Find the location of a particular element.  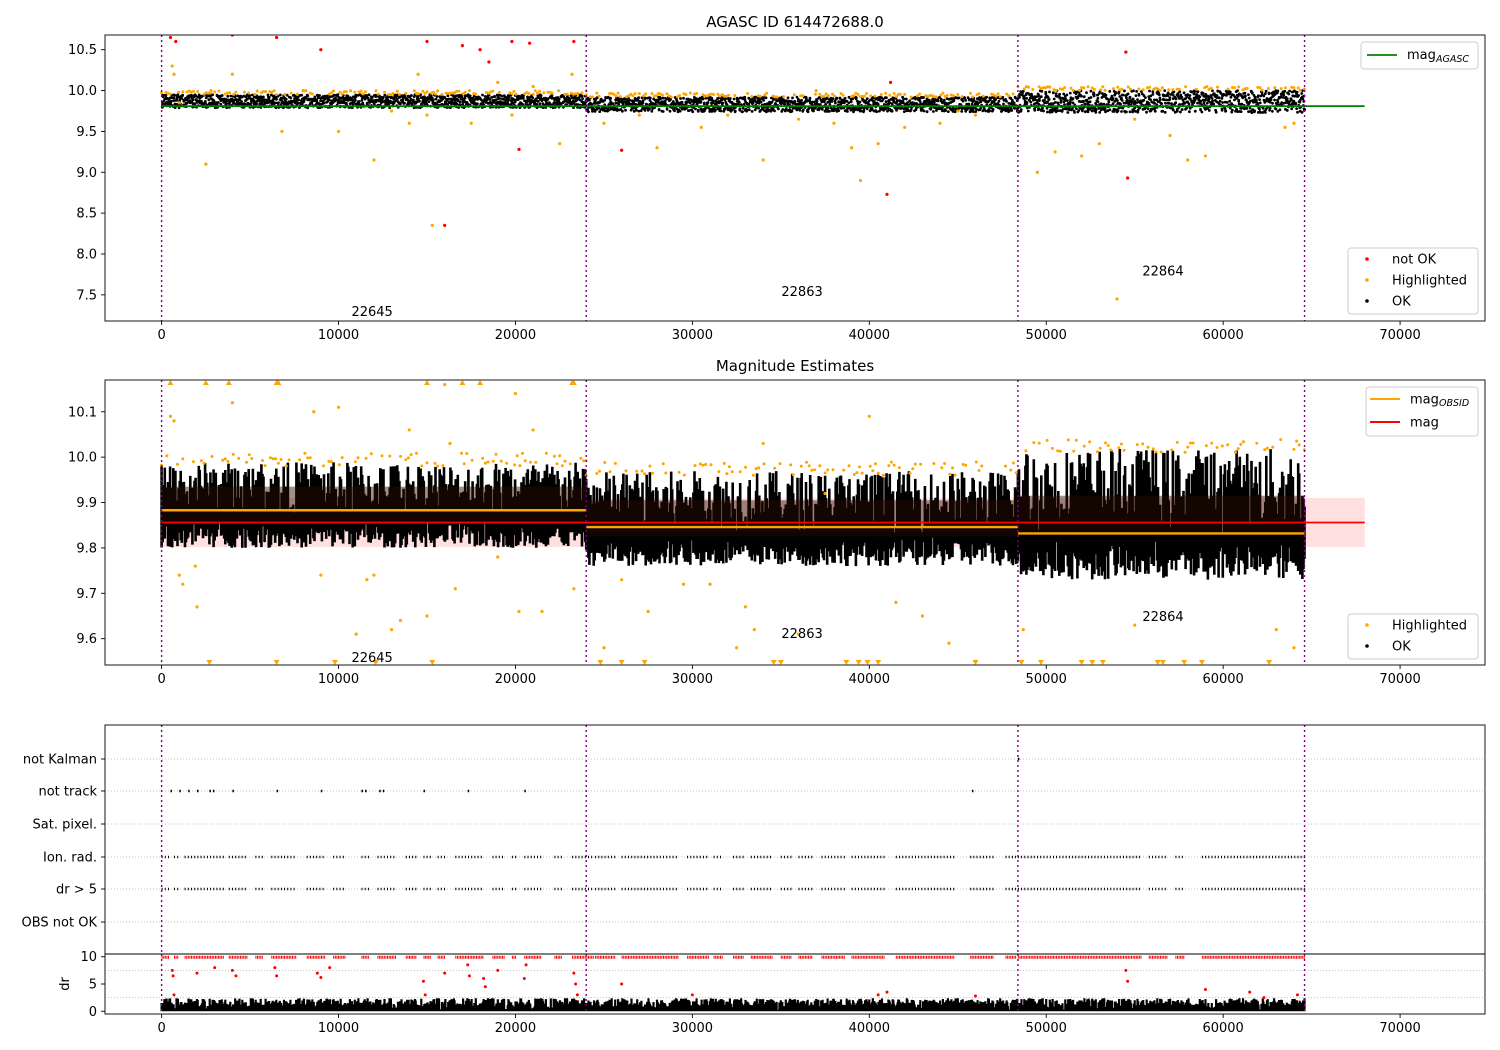

obsid-label: 22864 is located at coordinates (1162, 617).